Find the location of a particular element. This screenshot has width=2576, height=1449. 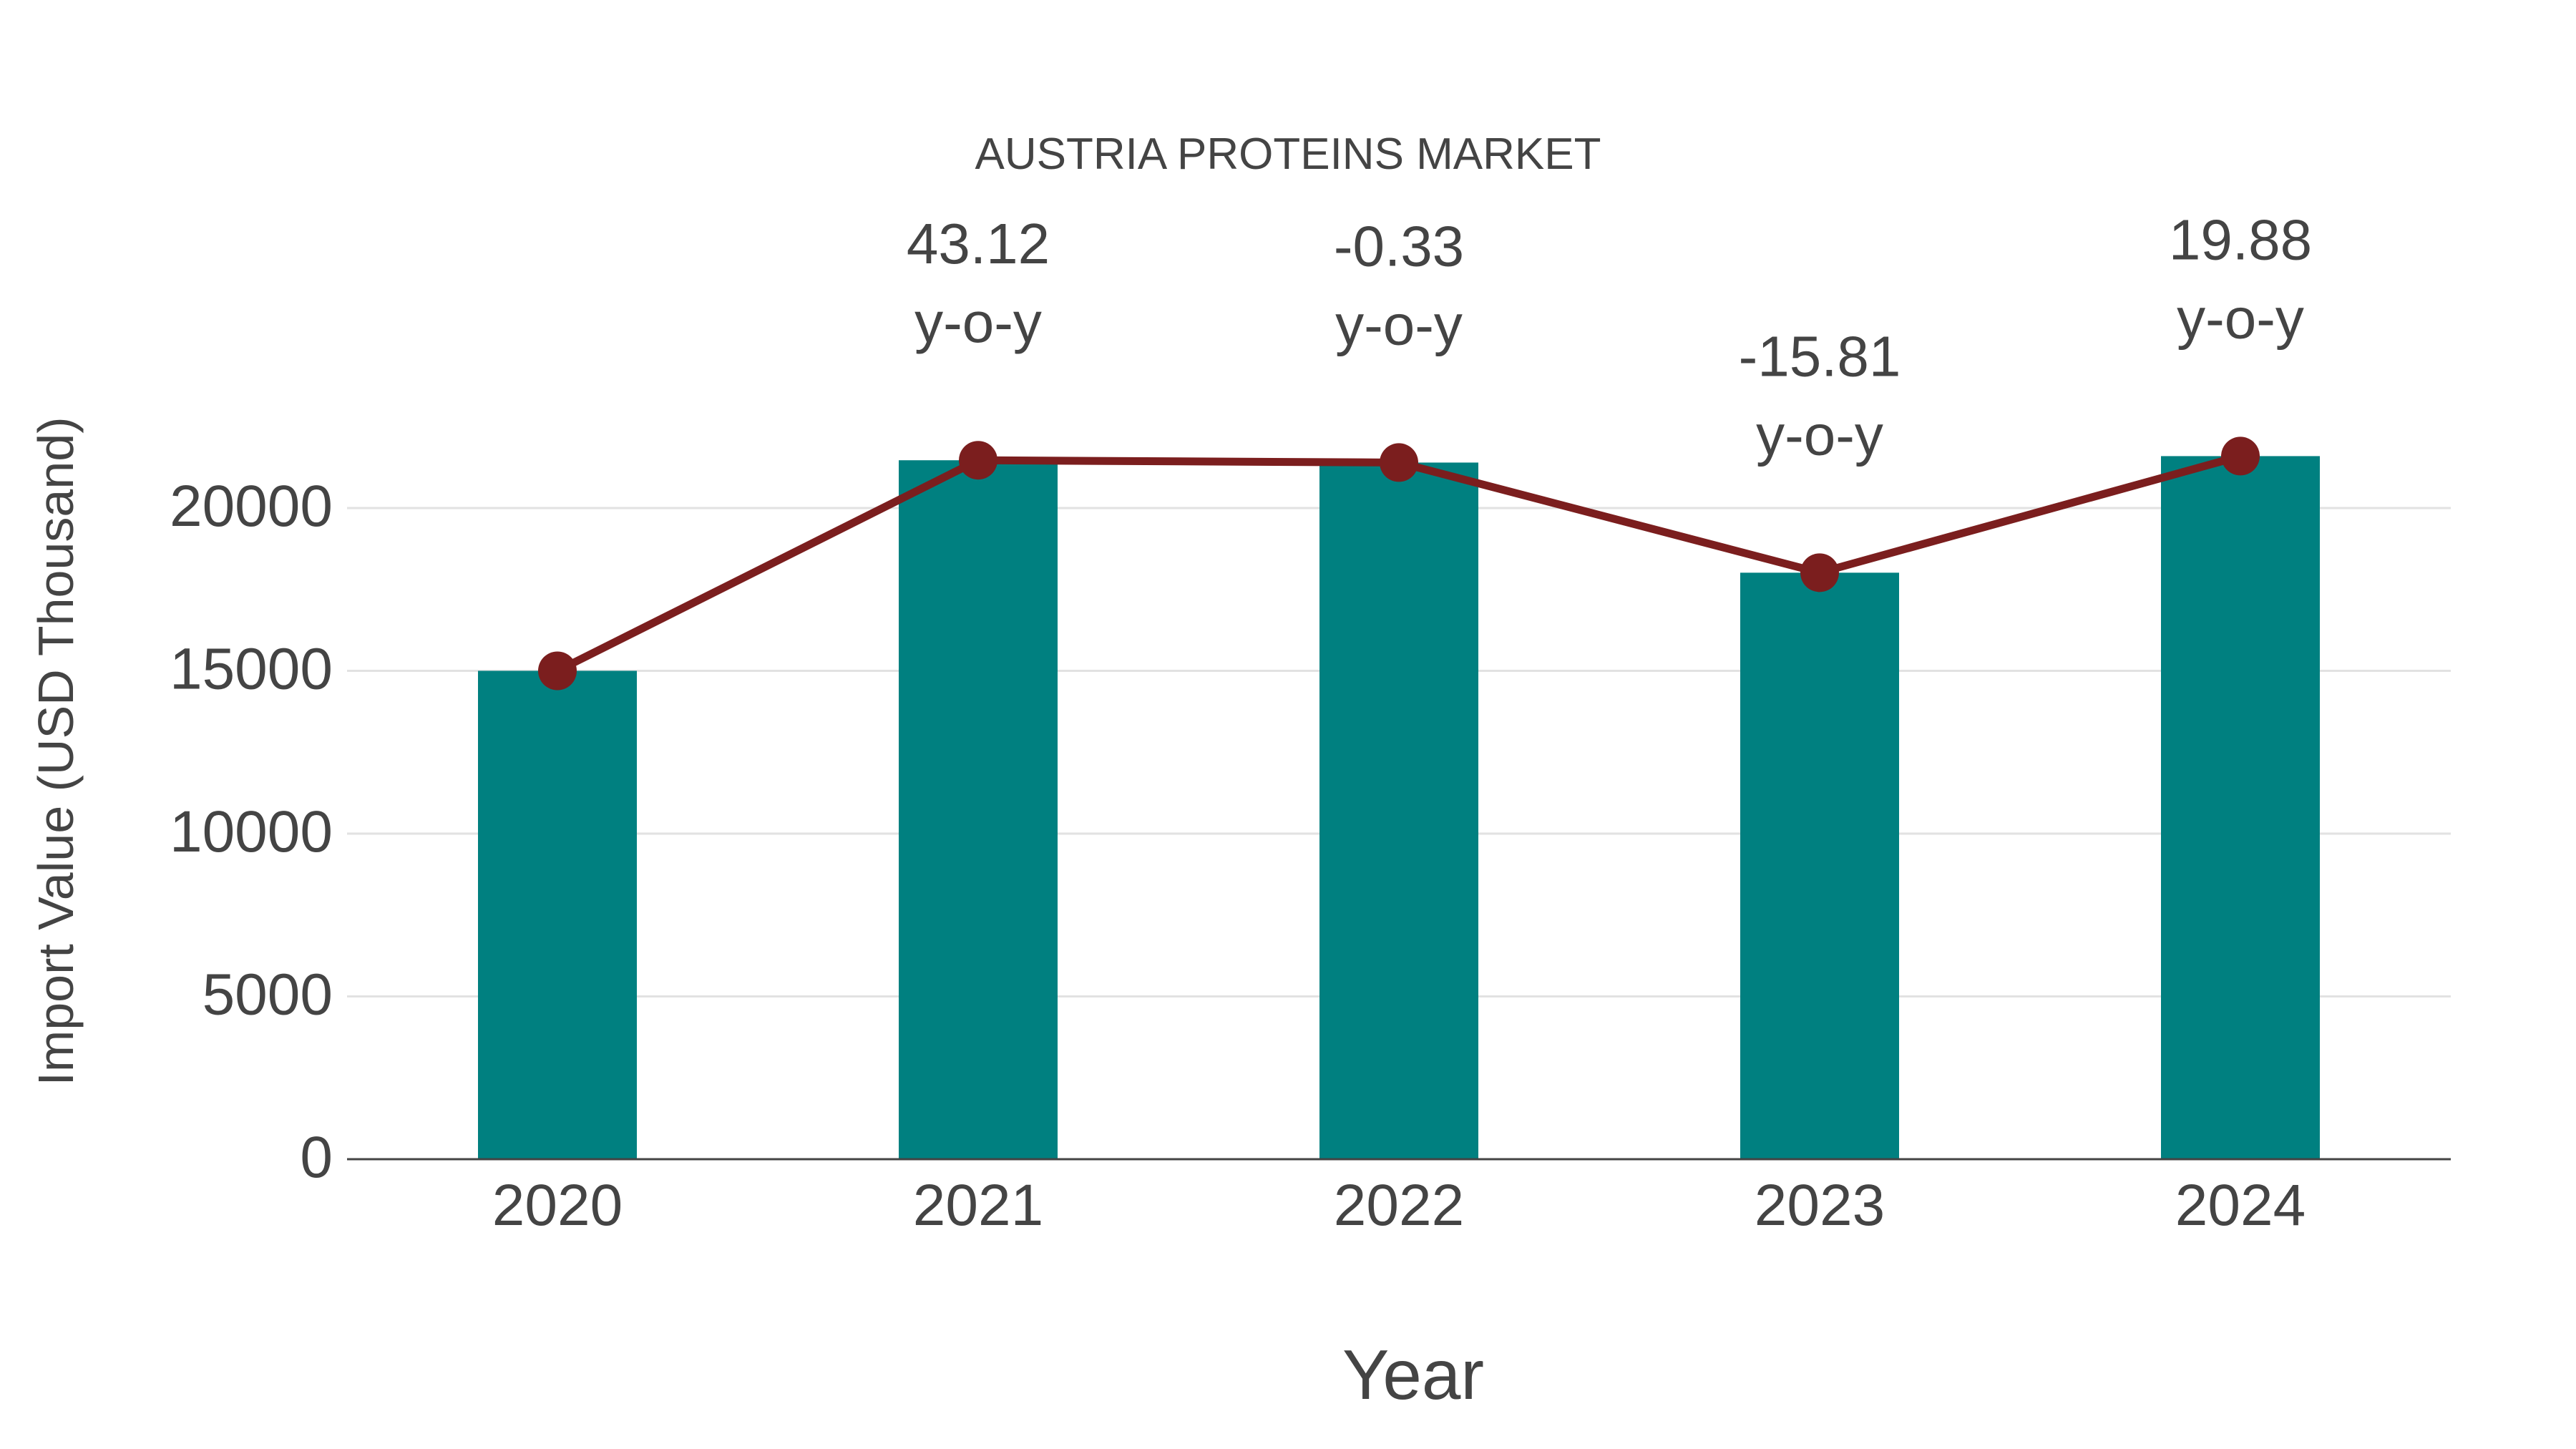

x-tick-label: 2023 is located at coordinates (1820, 1205).